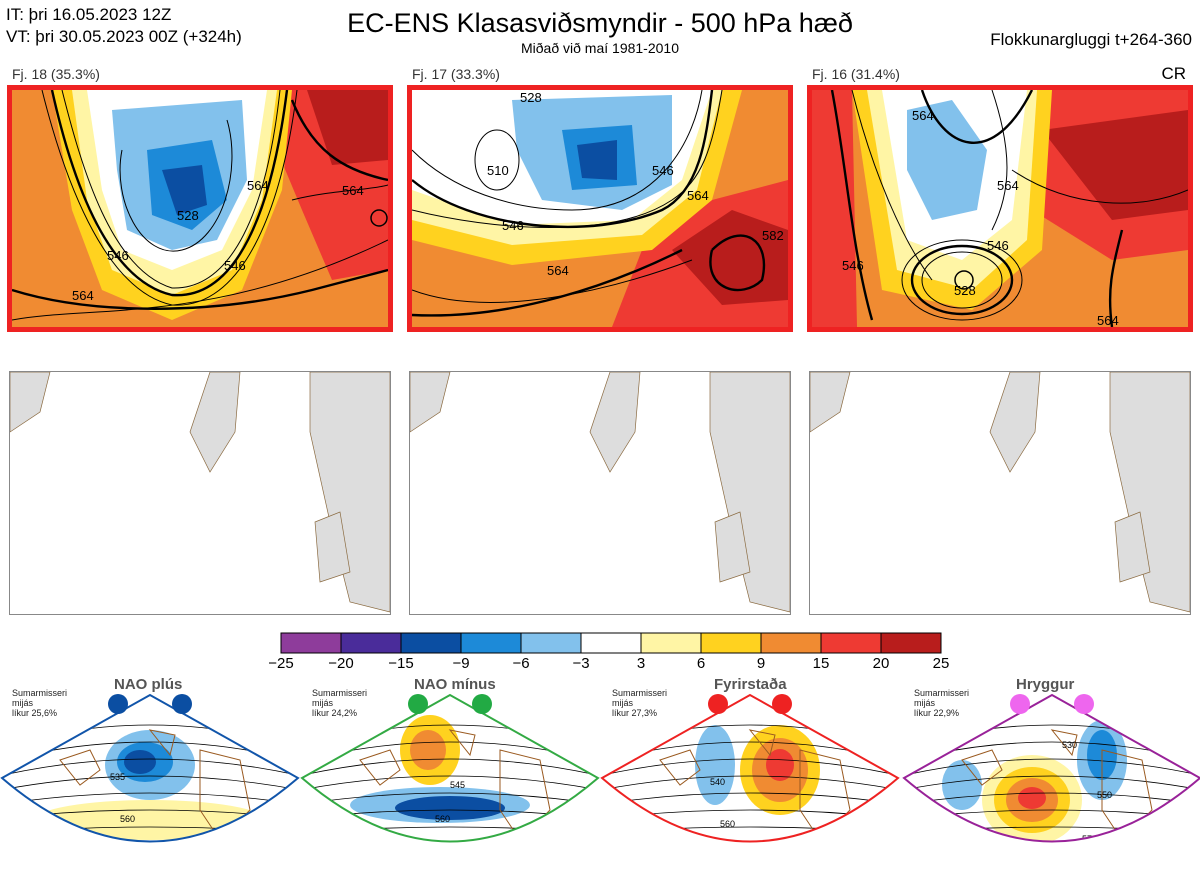  What do you see at coordinates (581, 663) in the screenshot?
I see `colorbar-tick-label: −3` at bounding box center [581, 663].